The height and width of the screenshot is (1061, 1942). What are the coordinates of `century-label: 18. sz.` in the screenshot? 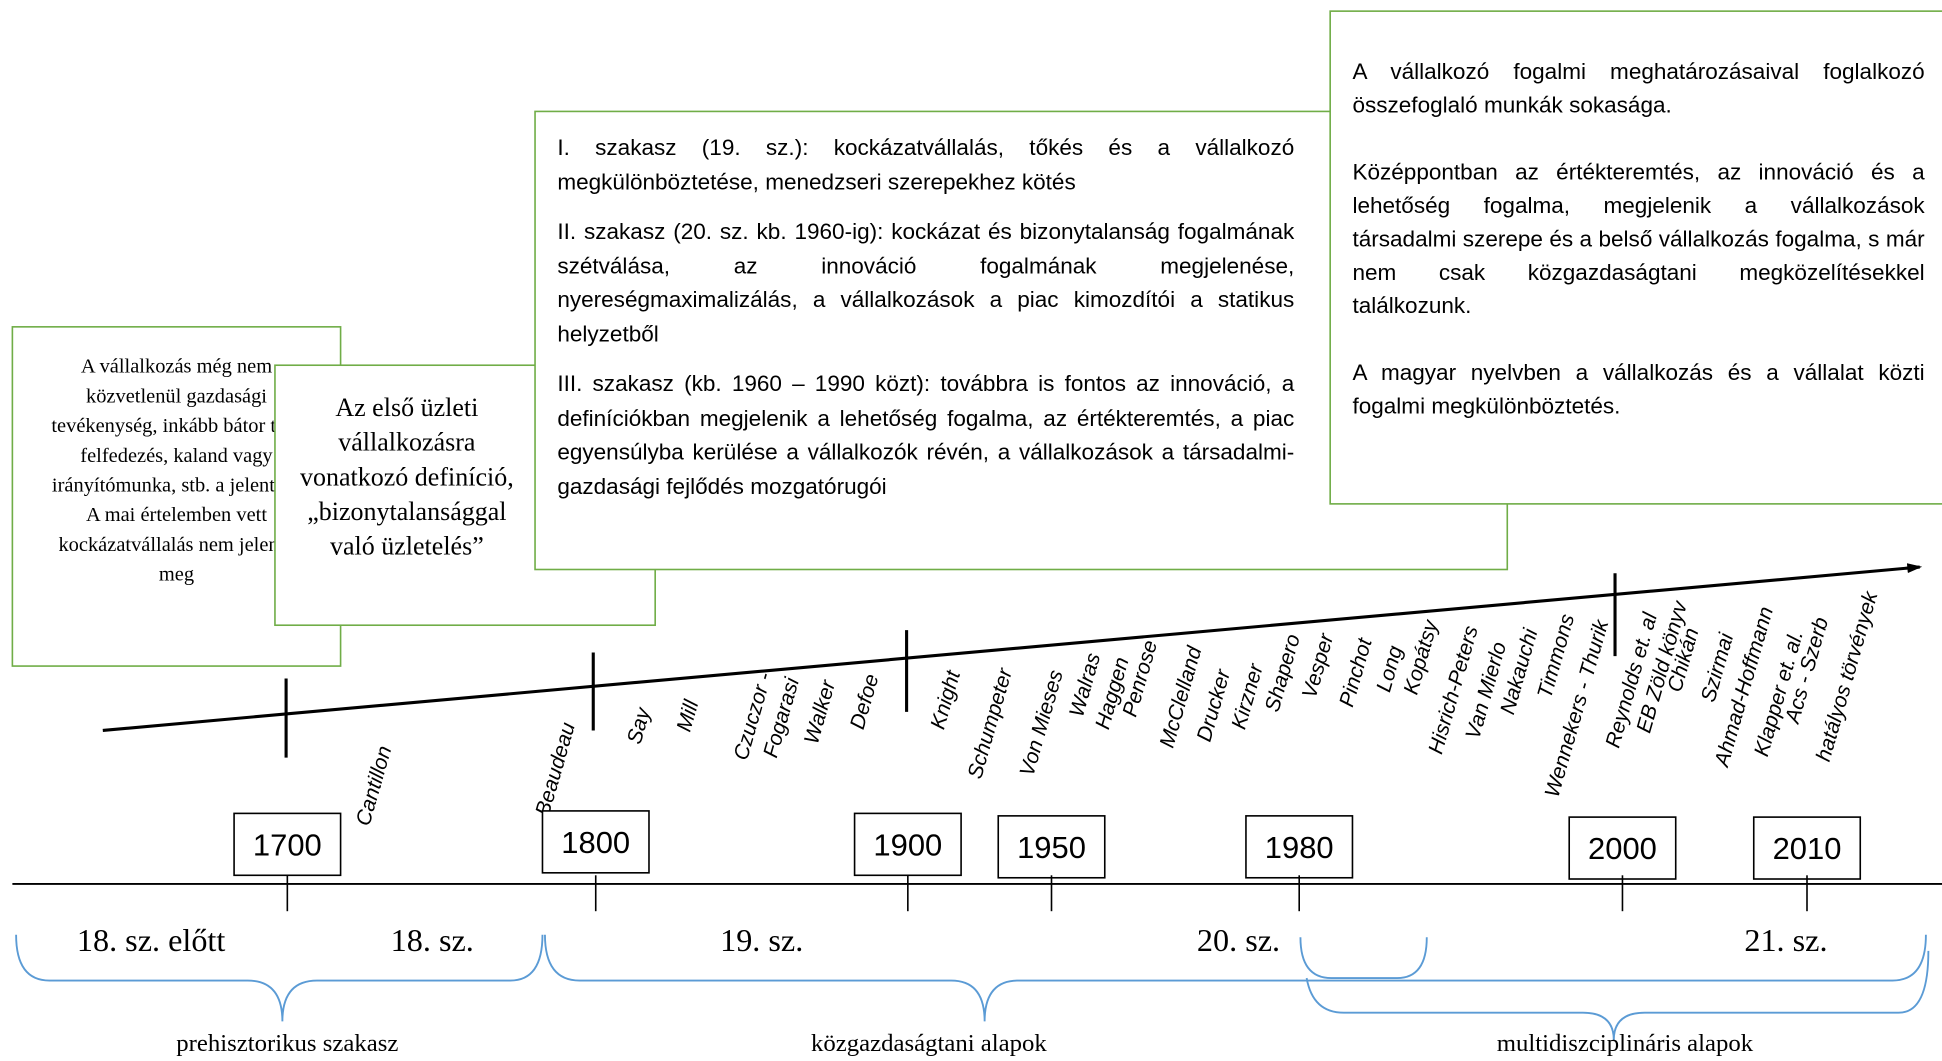 It's located at (432, 940).